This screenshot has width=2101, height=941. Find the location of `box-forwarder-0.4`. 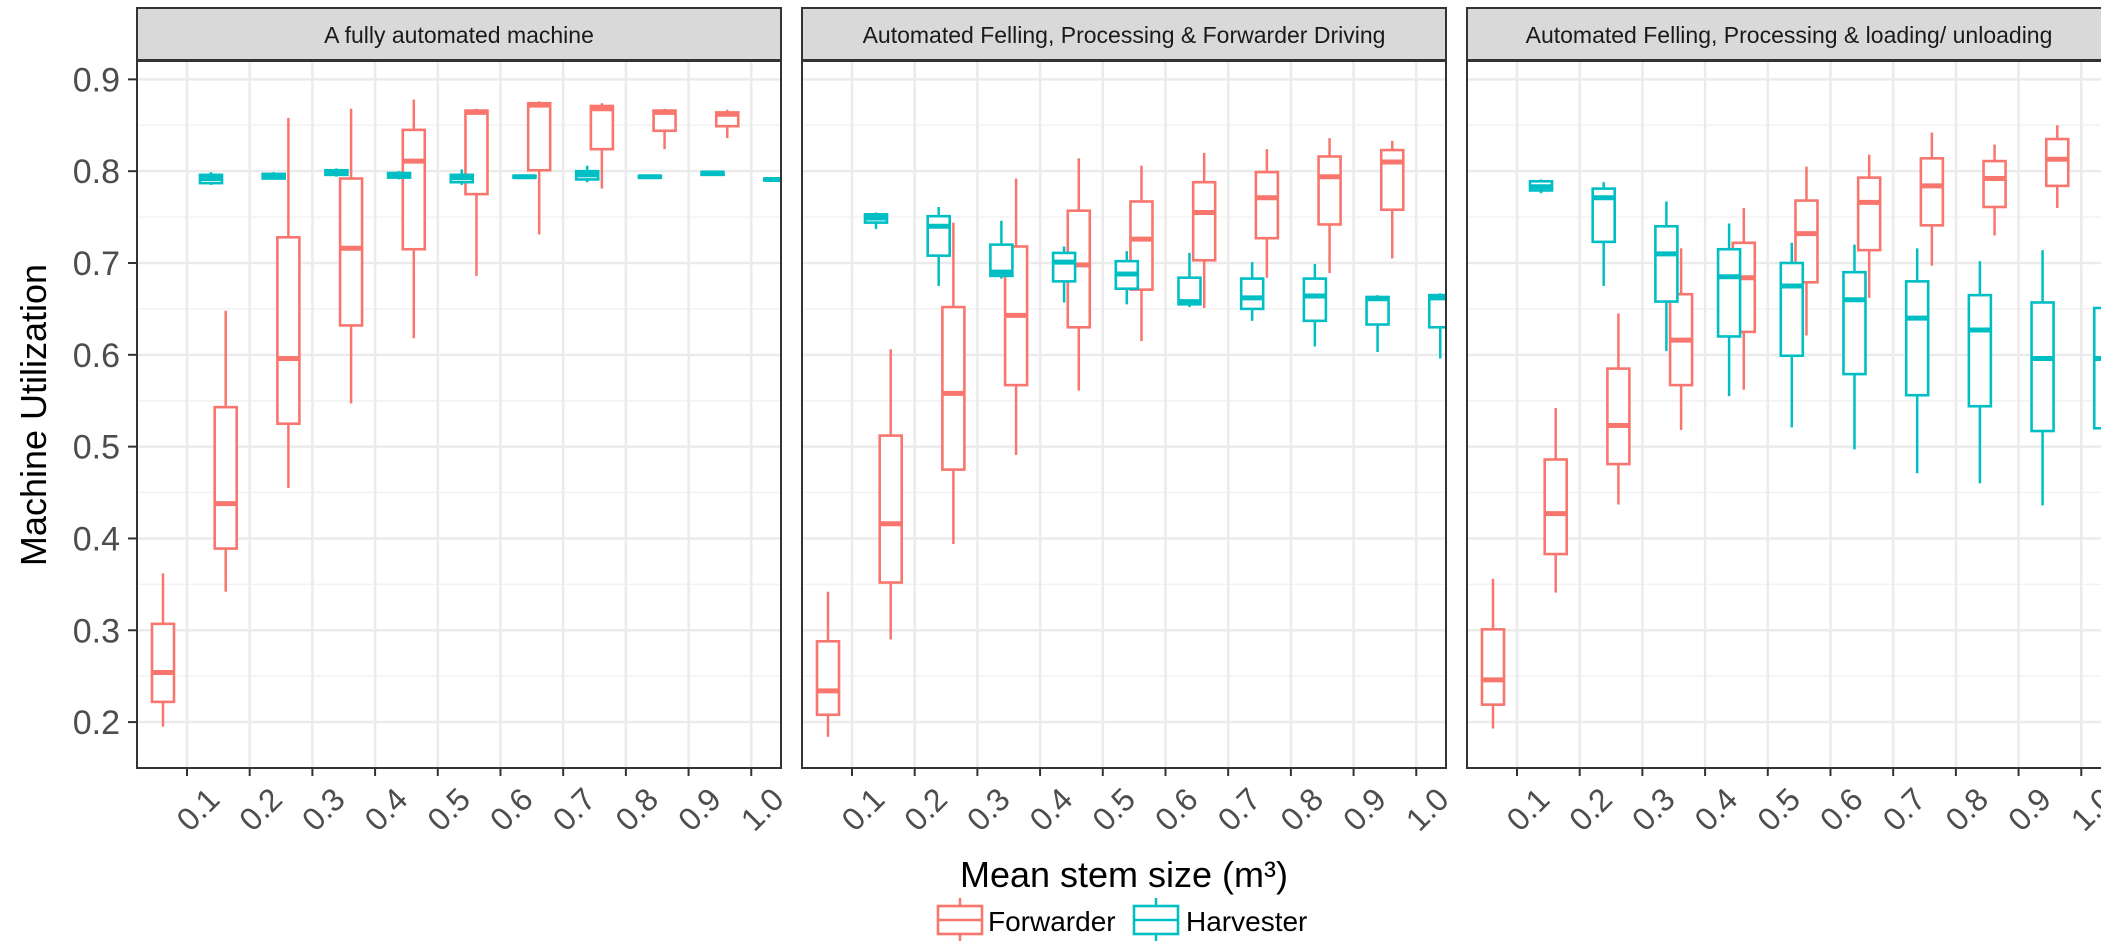

box-forwarder-0.4 is located at coordinates (1681, 339).